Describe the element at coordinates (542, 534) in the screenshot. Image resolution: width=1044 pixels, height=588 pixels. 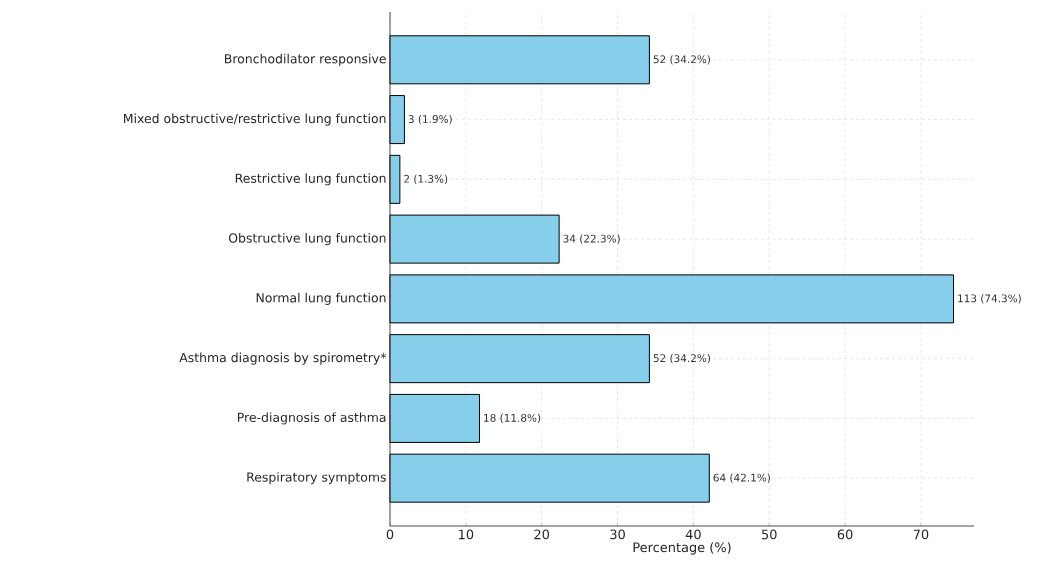
I see `x-tick-label: 20` at that location.